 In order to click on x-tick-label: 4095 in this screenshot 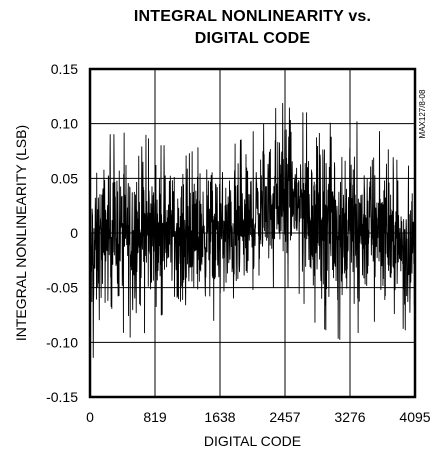, I will do `click(414, 417)`.